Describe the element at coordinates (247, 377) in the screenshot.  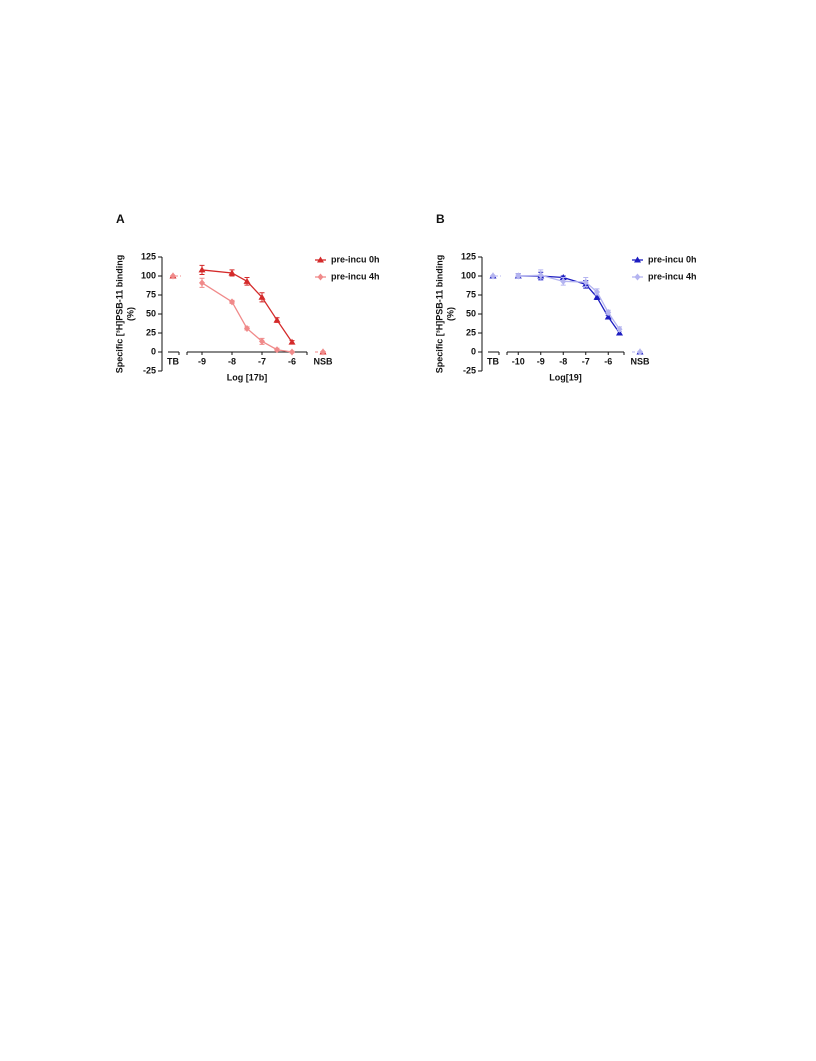
I see `x-axis-label: Log [17b]` at that location.